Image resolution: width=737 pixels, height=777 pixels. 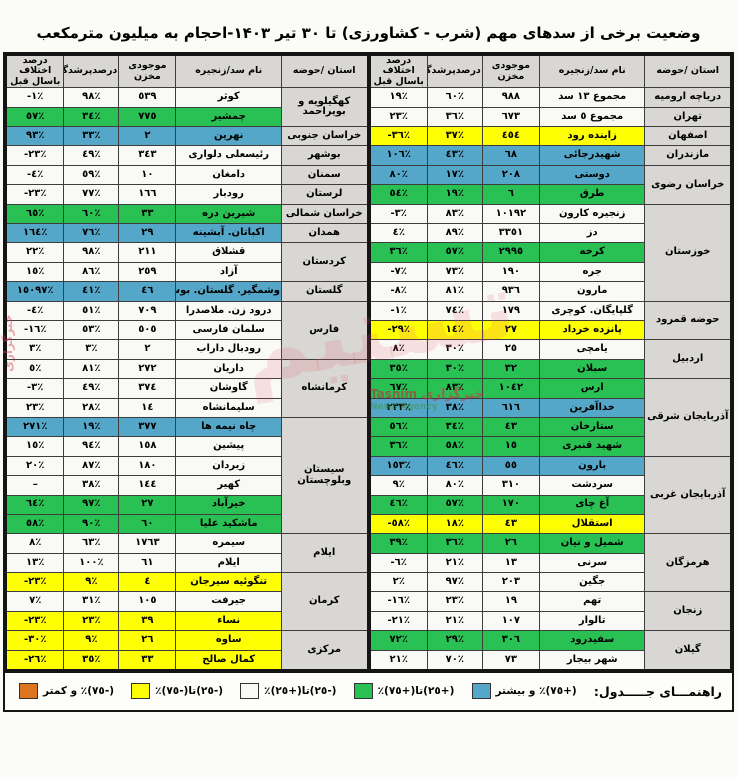 What do you see at coordinates (592, 485) in the screenshot?
I see `dam-name-cell: سردشت` at bounding box center [592, 485].